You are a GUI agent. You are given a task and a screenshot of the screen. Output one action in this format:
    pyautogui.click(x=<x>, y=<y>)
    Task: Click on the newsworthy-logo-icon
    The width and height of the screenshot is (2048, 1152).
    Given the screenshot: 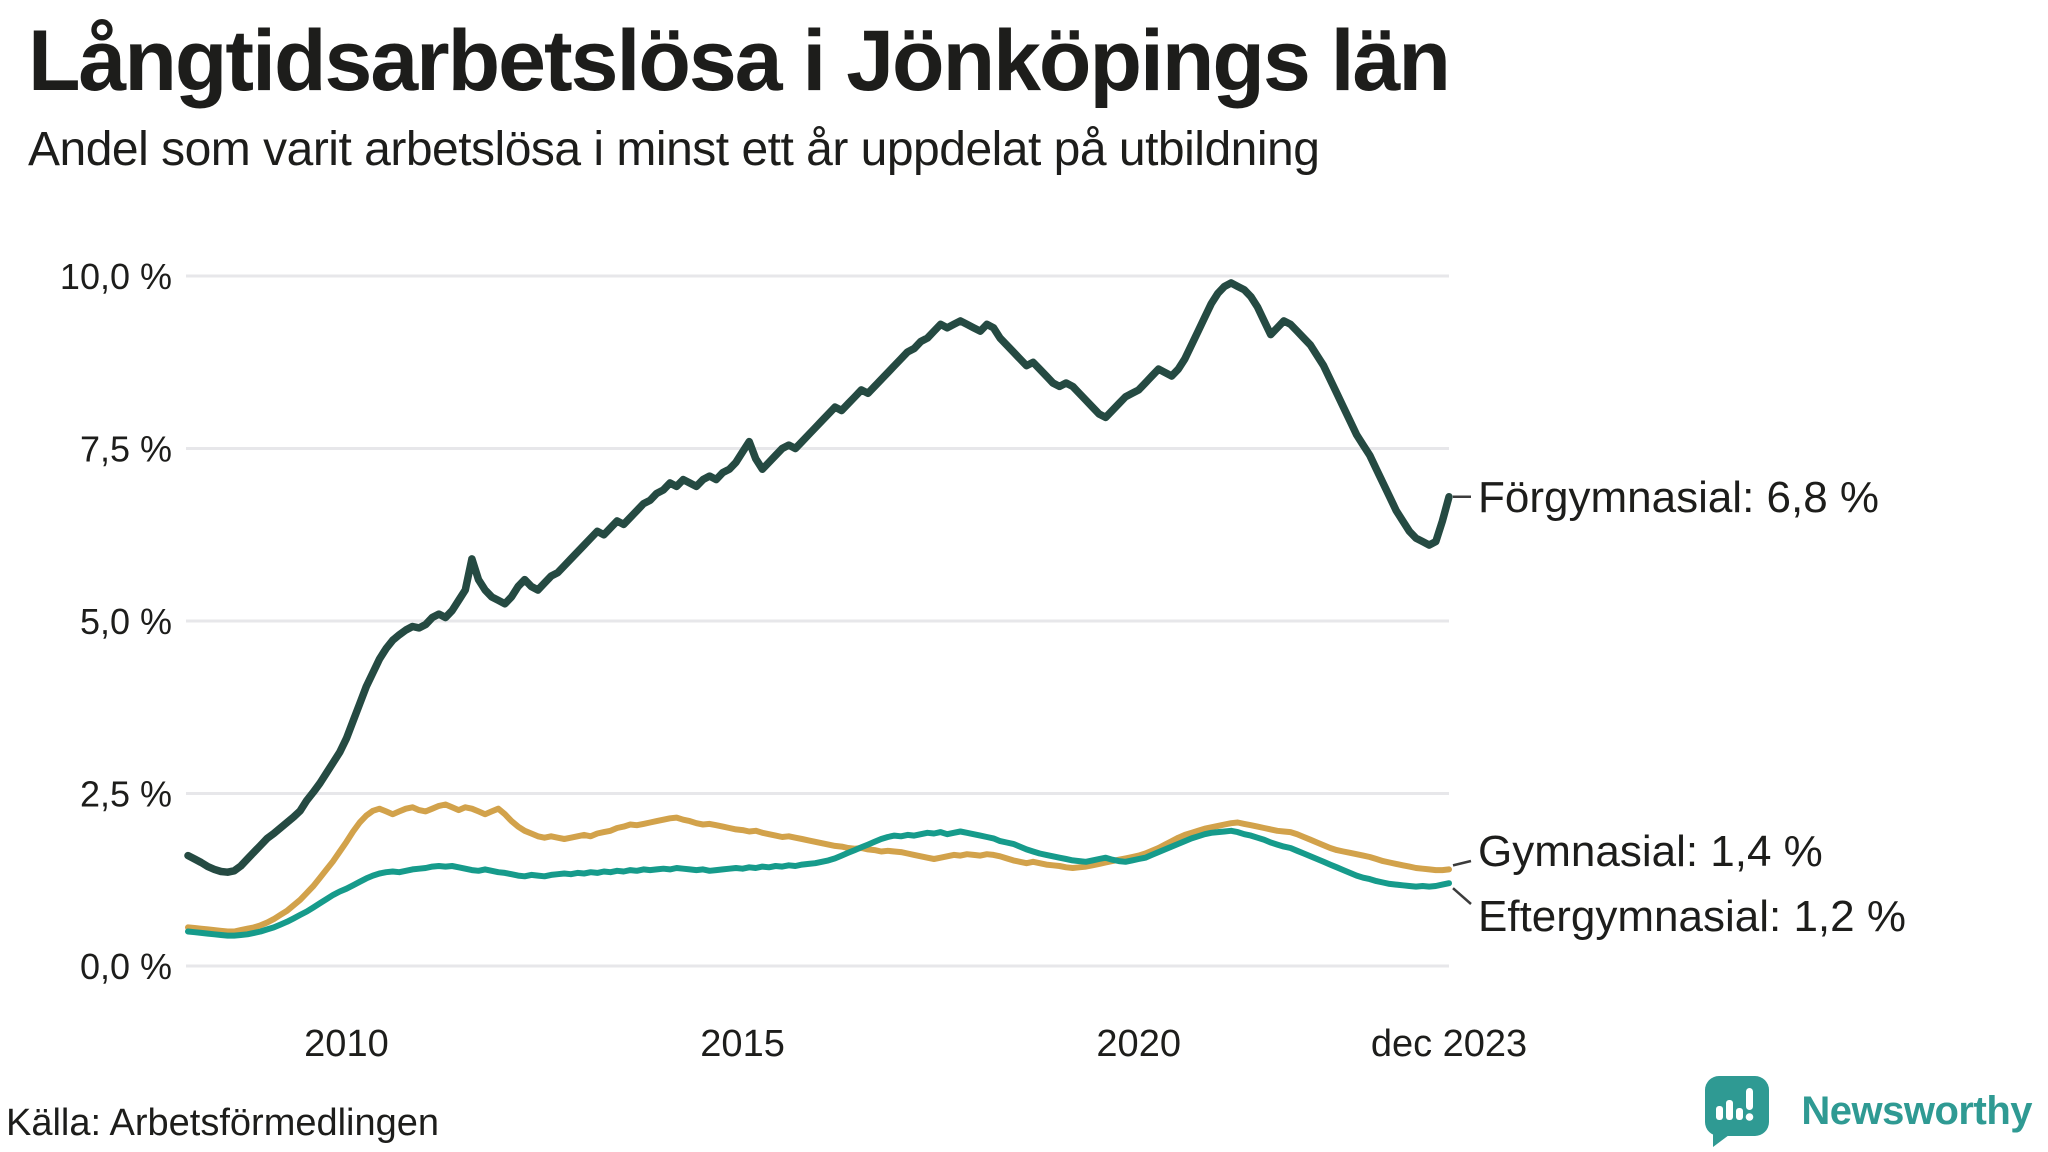 What is the action you would take?
    pyautogui.click(x=1737, y=1111)
    